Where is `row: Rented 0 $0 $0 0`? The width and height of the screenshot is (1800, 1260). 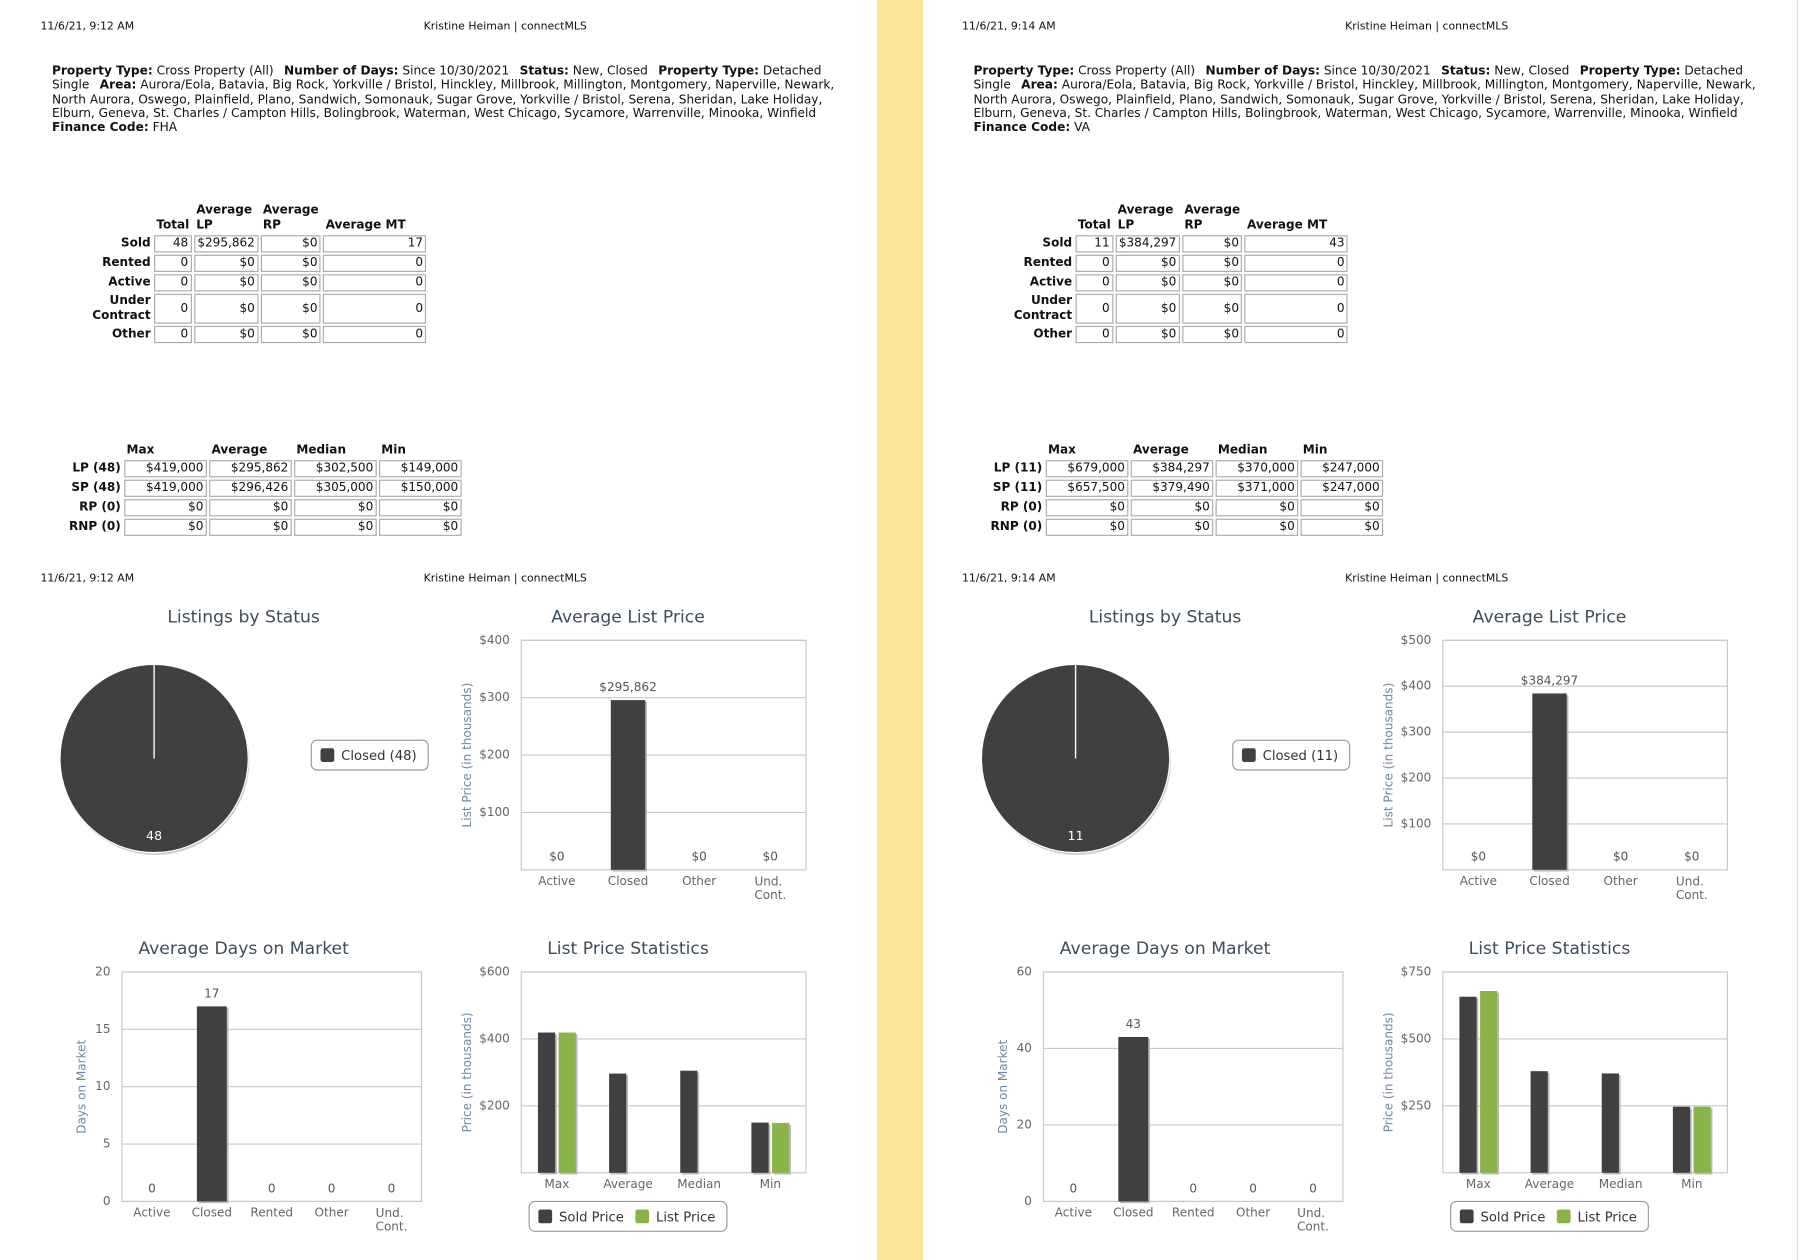
row: Rented 0 $0 $0 0 is located at coordinates (1158, 263).